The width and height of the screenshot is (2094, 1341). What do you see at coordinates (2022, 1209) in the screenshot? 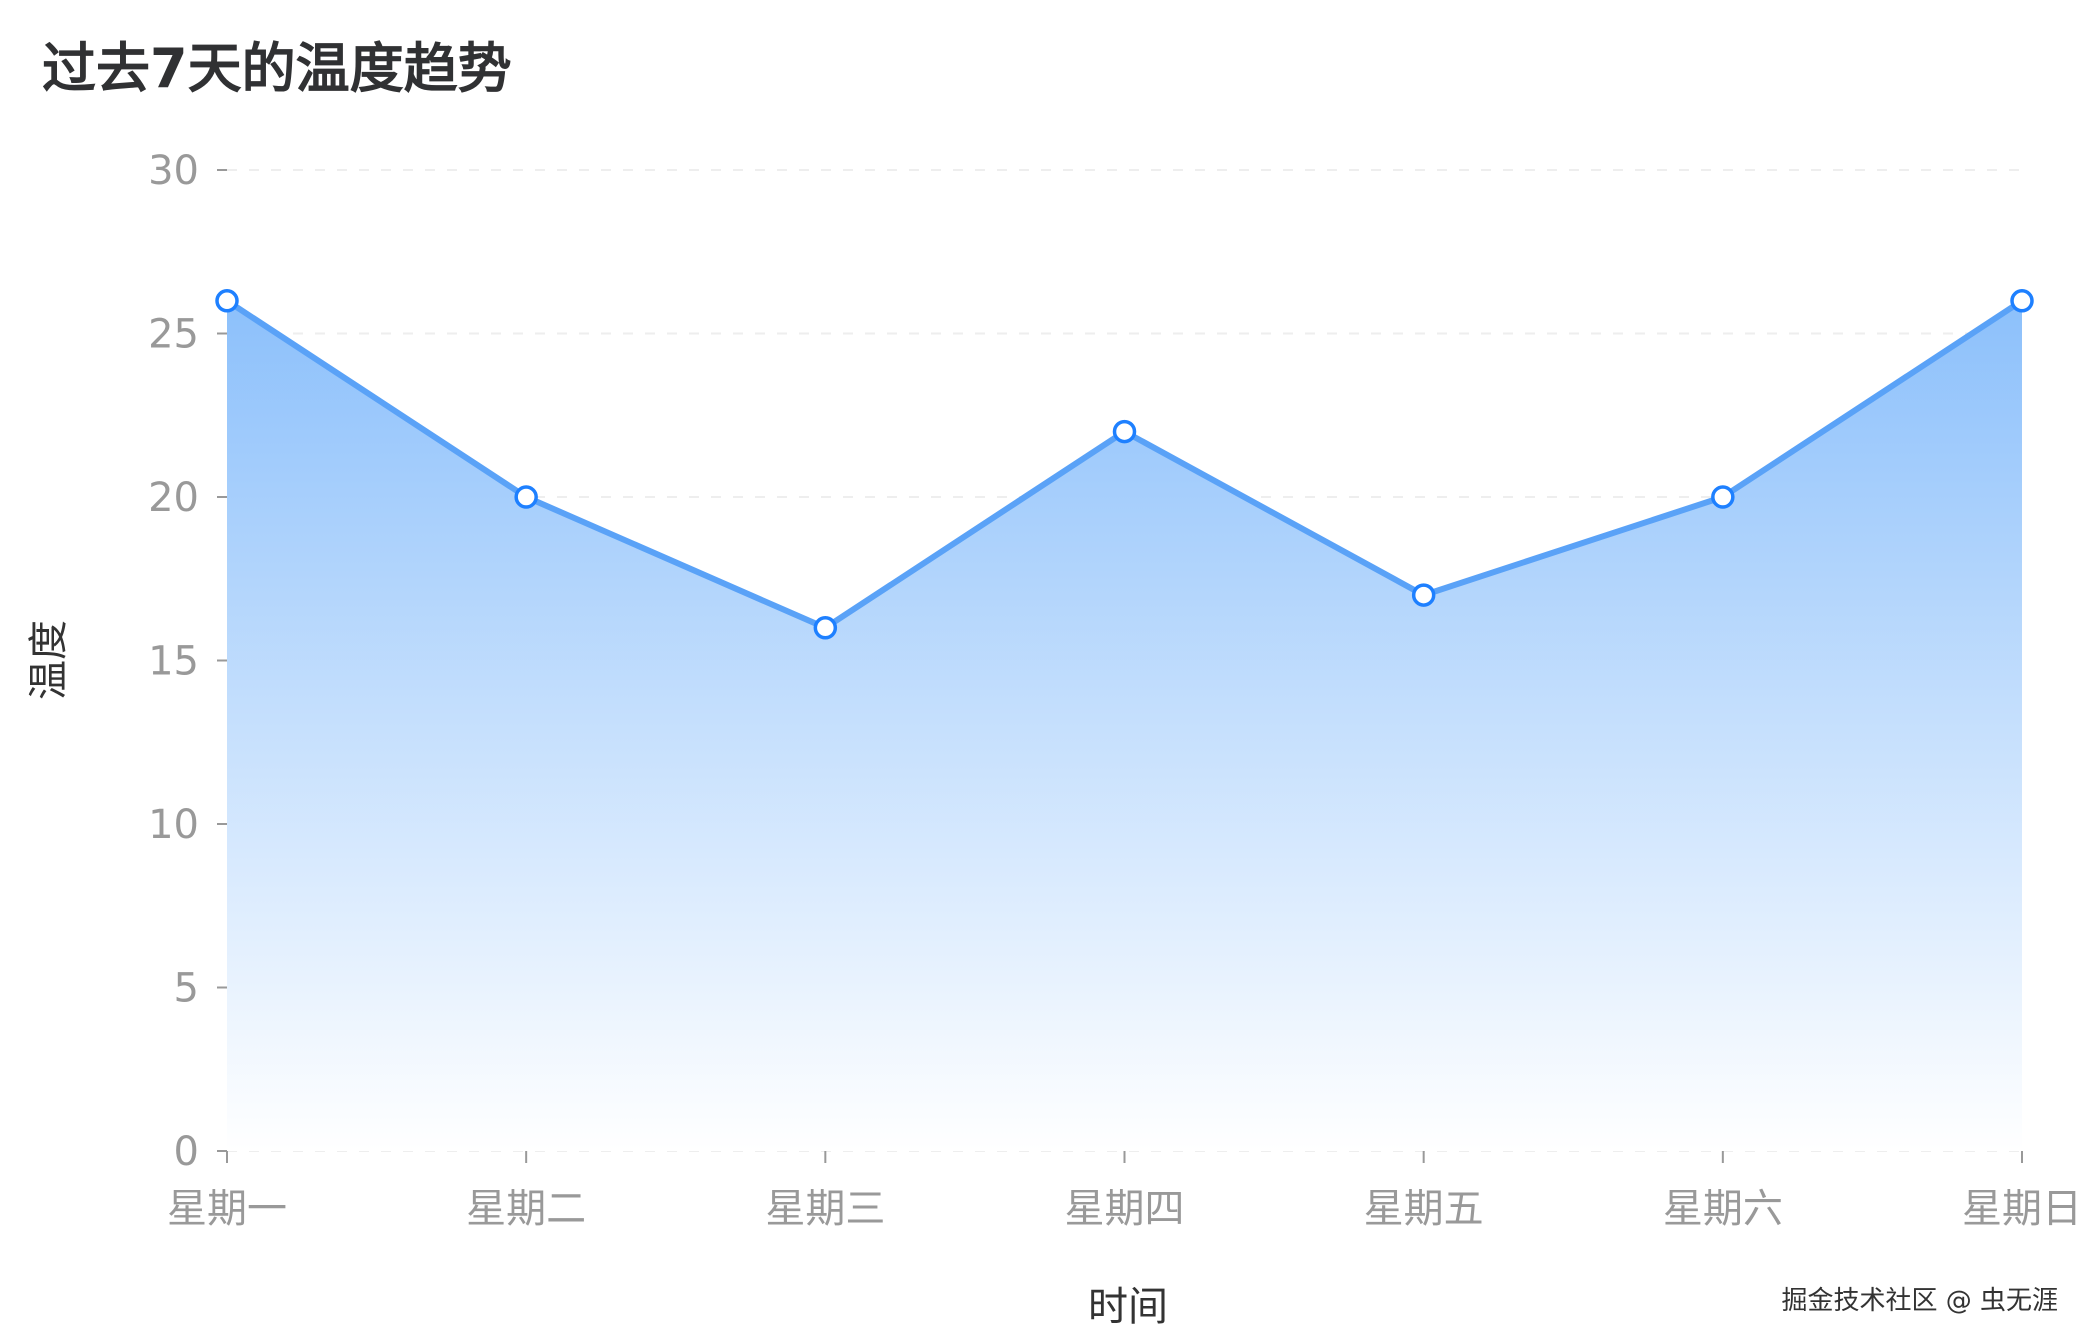
I see `x-tick-label: 星期日` at bounding box center [2022, 1209].